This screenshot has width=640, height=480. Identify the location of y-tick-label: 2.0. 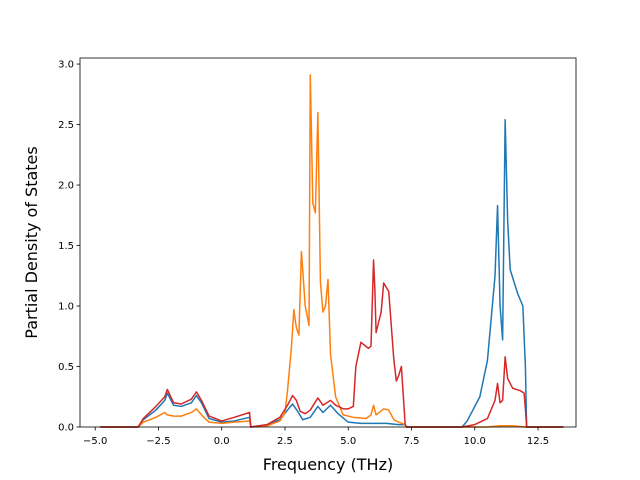
(66, 186).